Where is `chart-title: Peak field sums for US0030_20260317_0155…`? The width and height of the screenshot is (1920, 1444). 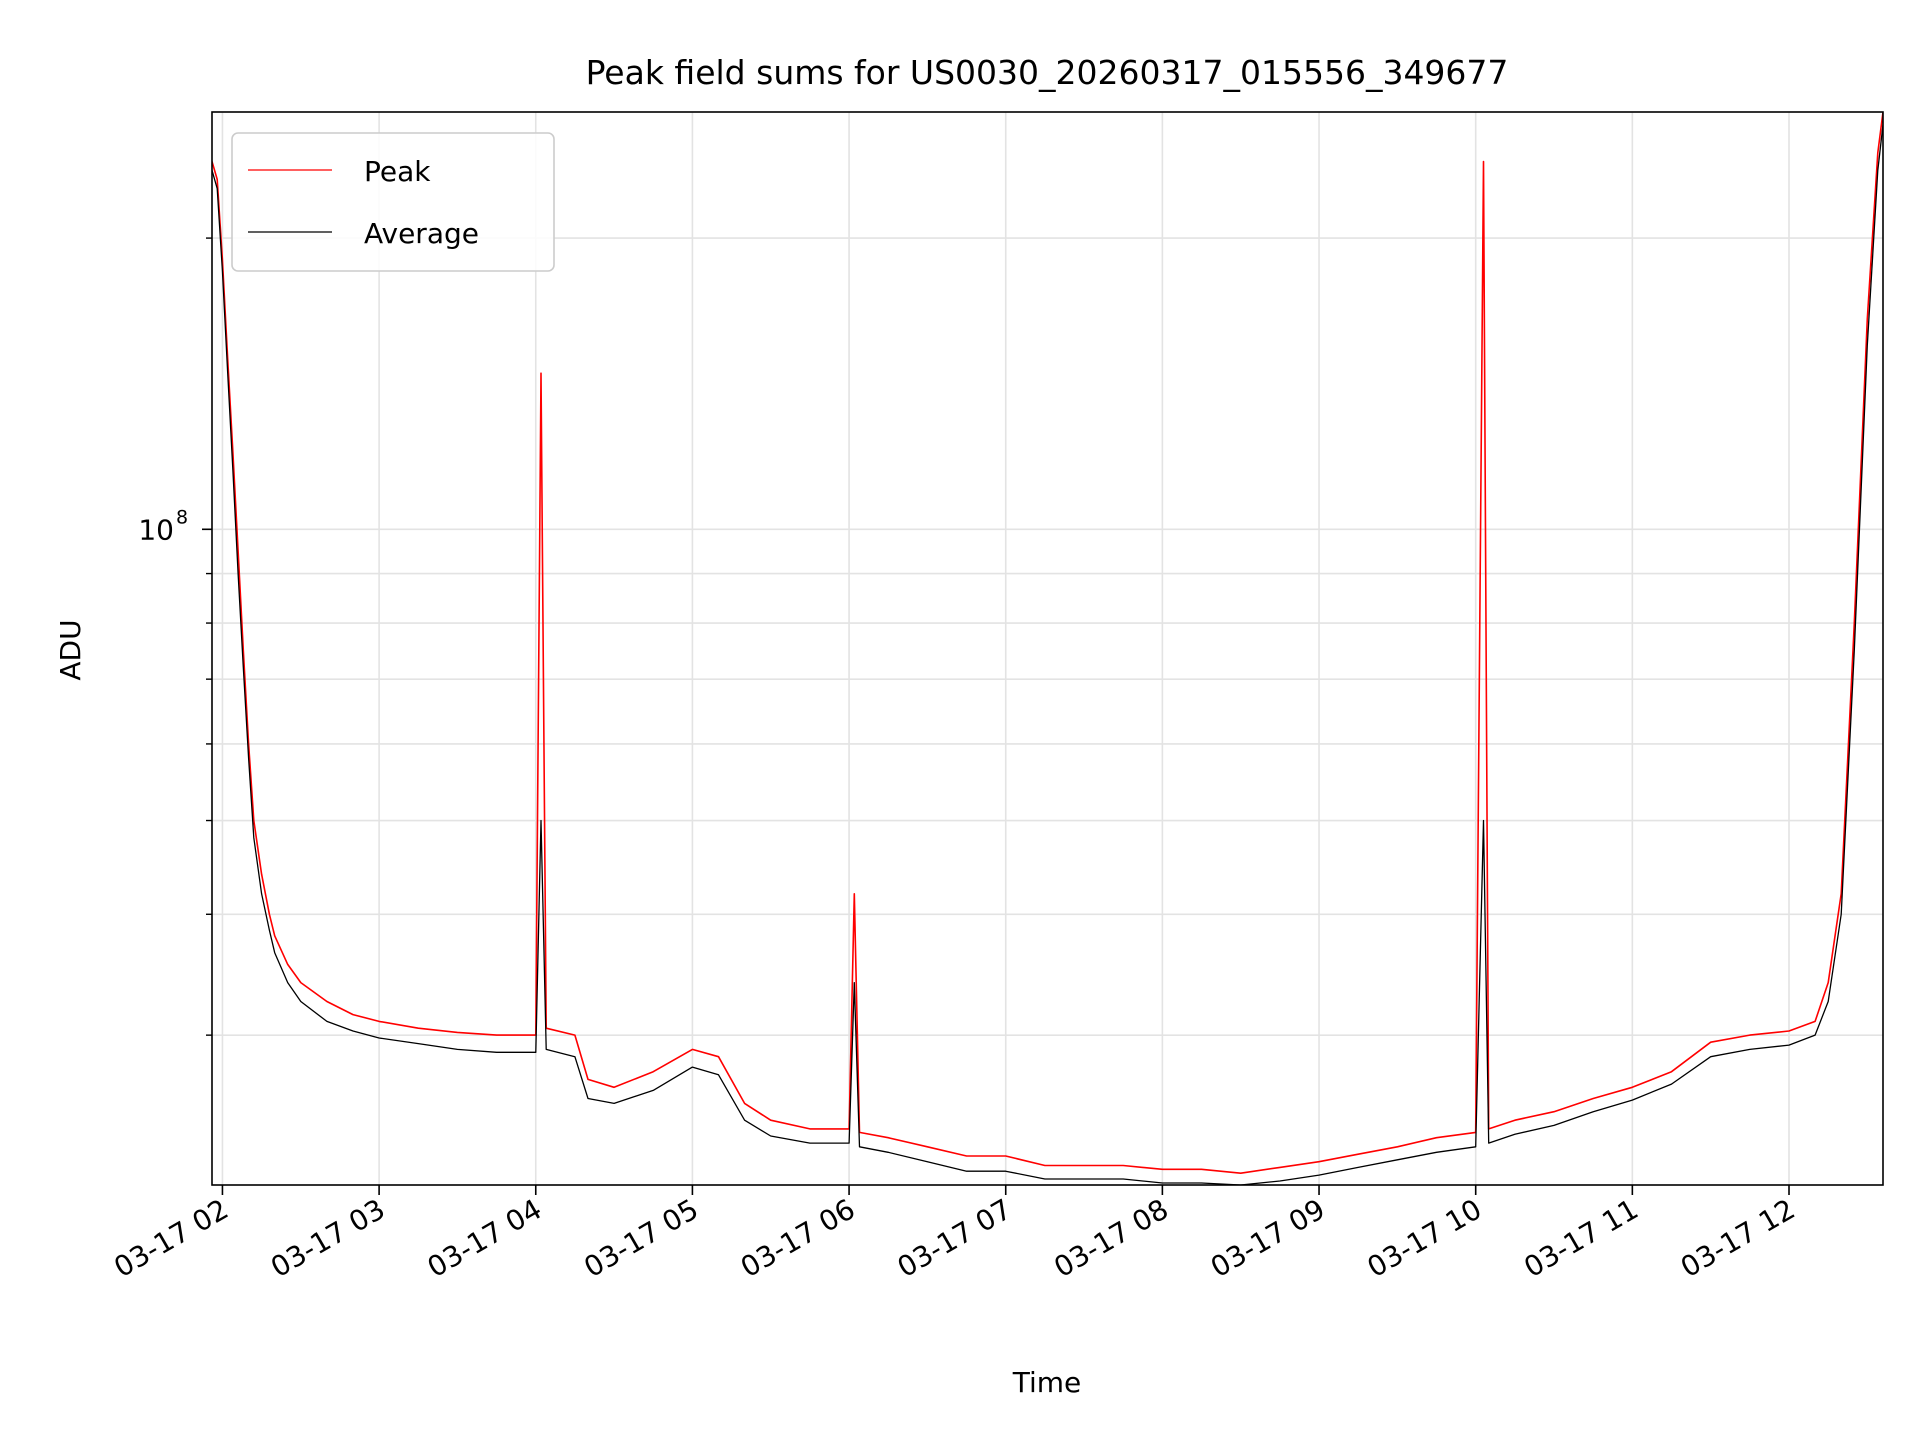 chart-title: Peak field sums for US0030_20260317_0155… is located at coordinates (1047, 72).